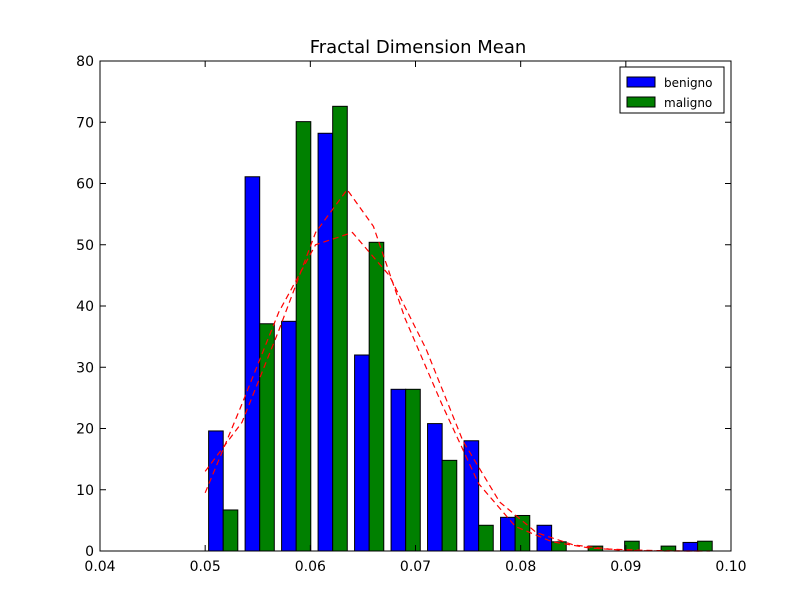 Image resolution: width=812 pixels, height=612 pixels. Describe the element at coordinates (85, 123) in the screenshot. I see `y-tick-label-7: 70` at that location.